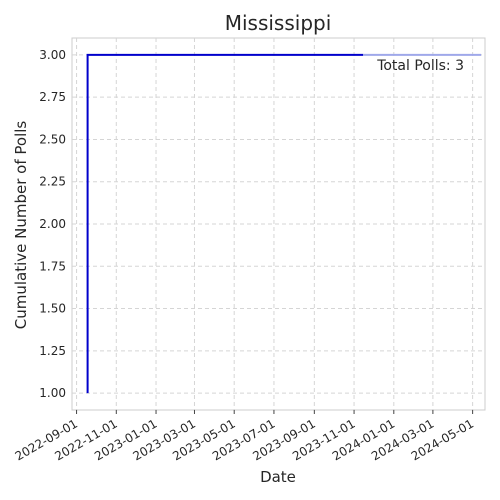 This screenshot has width=500, height=500. Describe the element at coordinates (52, 351) in the screenshot. I see `y-tick-label: 1.25` at that location.